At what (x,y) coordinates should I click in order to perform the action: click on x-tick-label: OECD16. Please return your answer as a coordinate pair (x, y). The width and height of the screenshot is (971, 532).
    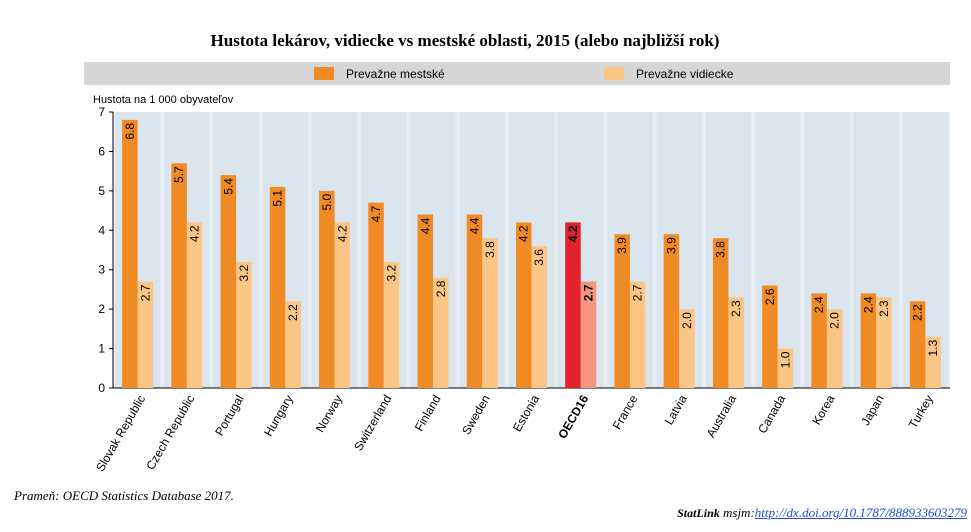
    Looking at the image, I should click on (573, 416).